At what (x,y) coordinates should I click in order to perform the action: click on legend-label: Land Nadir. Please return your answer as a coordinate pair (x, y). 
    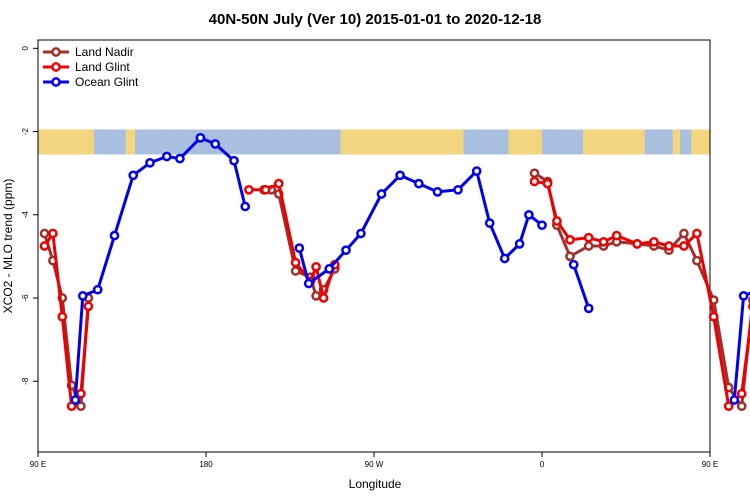
    Looking at the image, I should click on (104, 52).